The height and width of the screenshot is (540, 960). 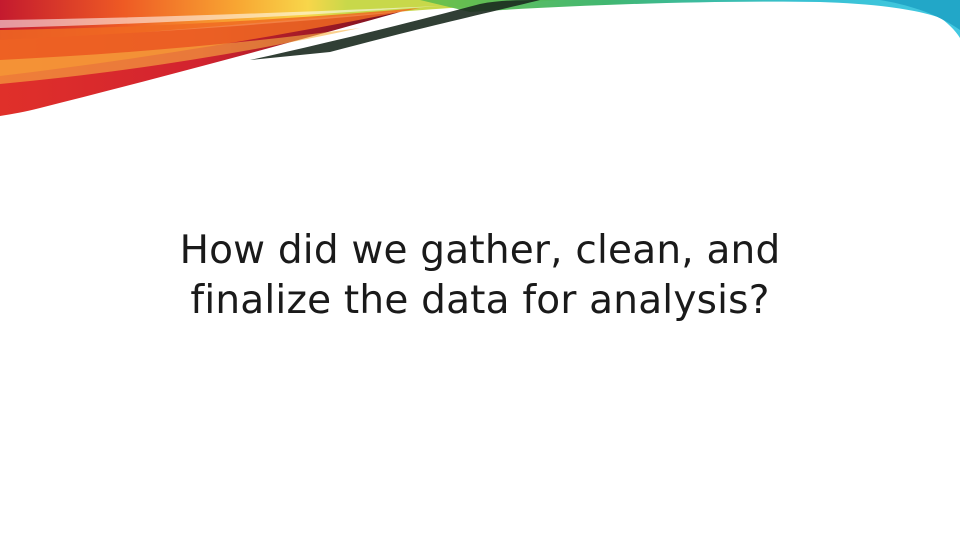 I want to click on question-line-2: finalize the data for analysis?, so click(x=480, y=300).